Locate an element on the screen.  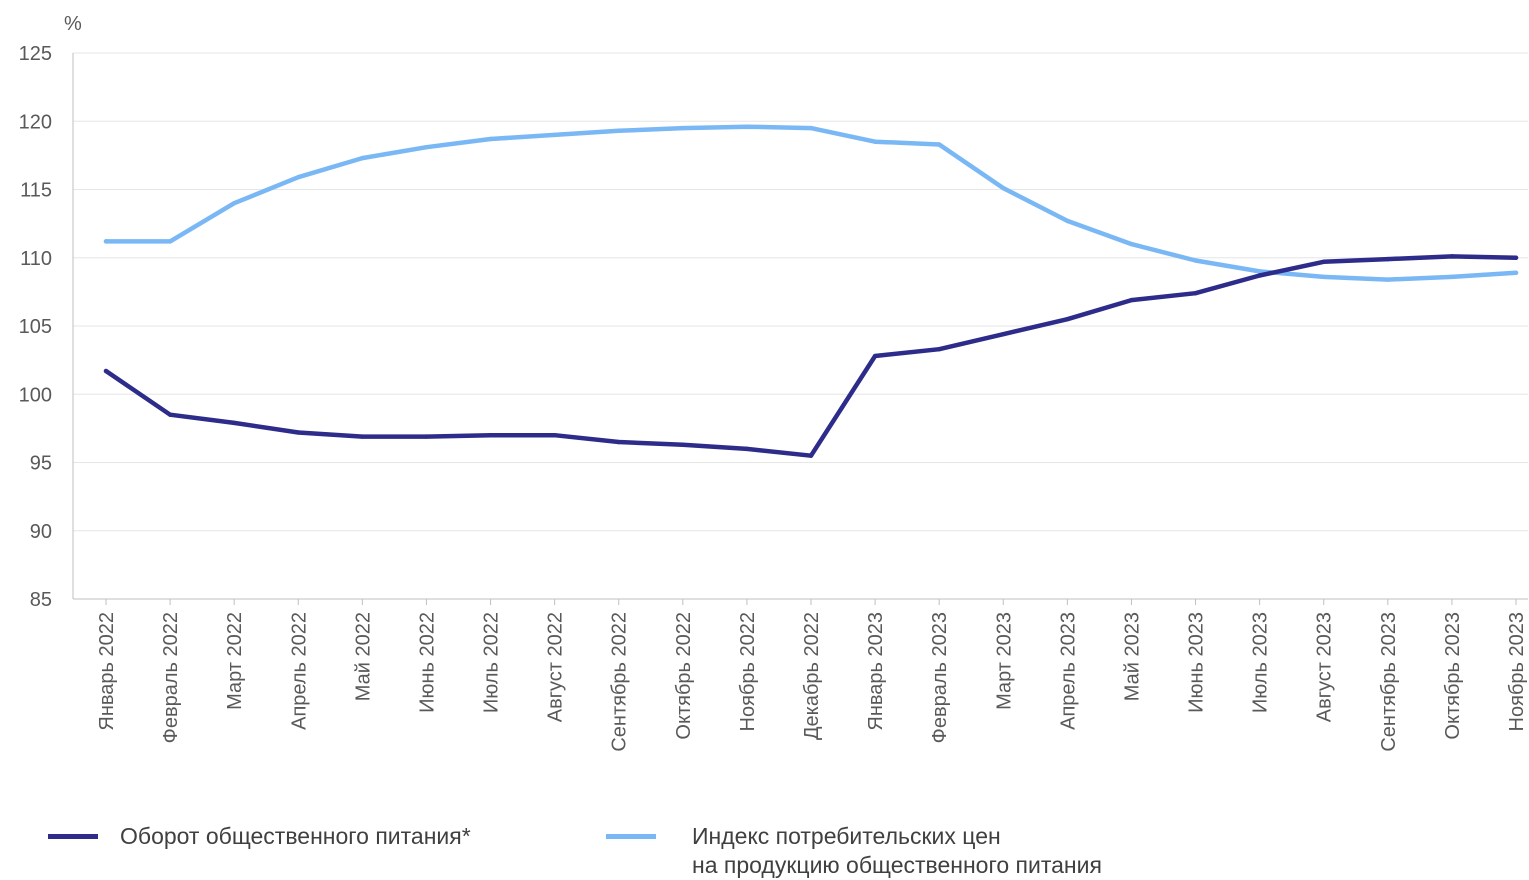
x-tick-label: Август 2022 is located at coordinates (556, 667).